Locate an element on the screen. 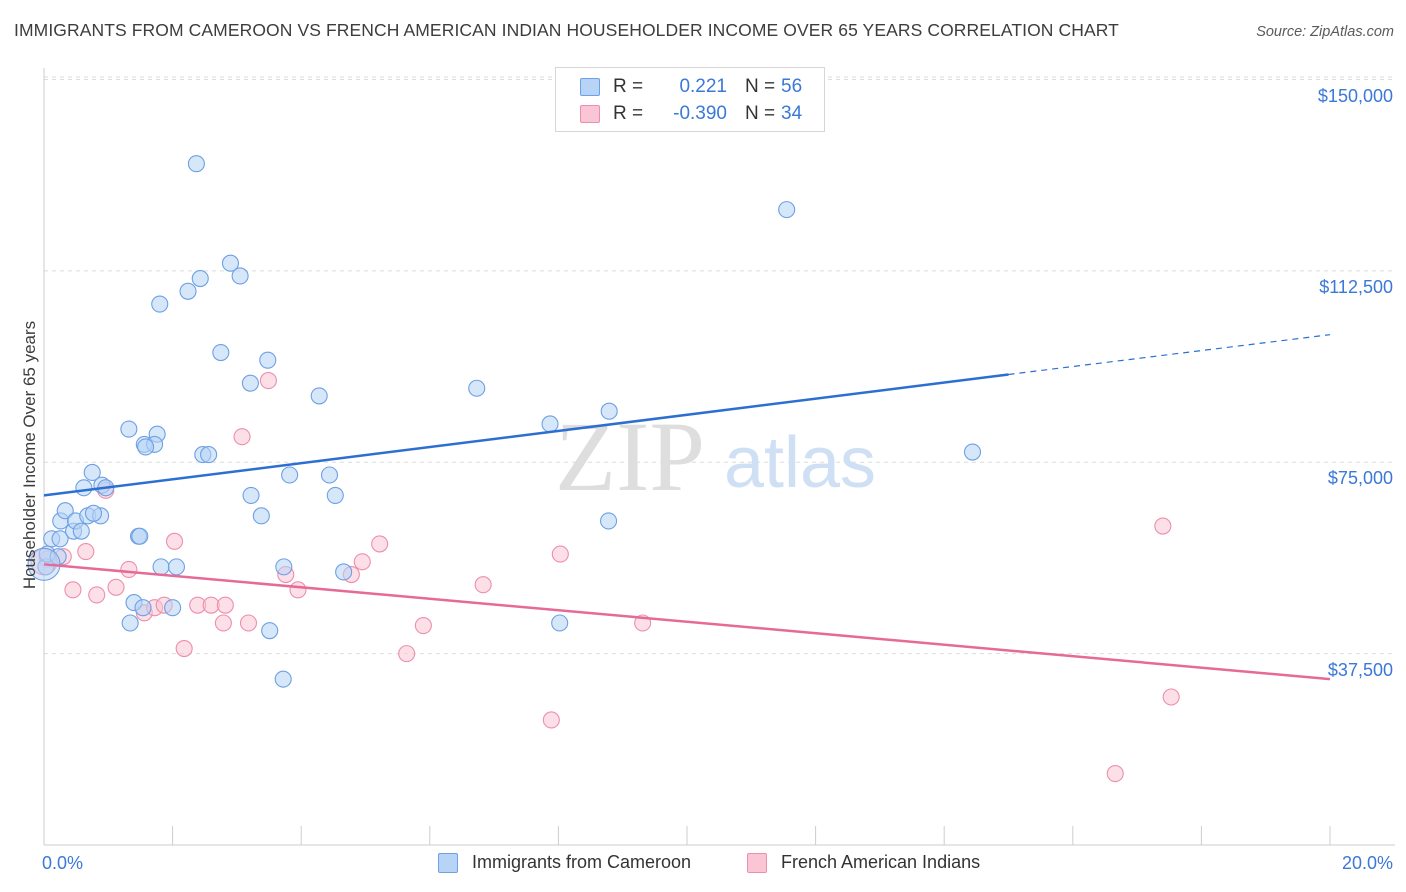 Image resolution: width=1406 pixels, height=892 pixels. bottom-legend-cameroon: Immigrants from Cameroon is located at coordinates (564, 862).